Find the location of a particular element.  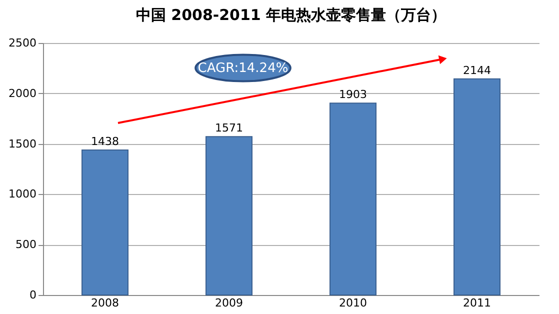

y-tick-label: 2500 is located at coordinates (22, 43).